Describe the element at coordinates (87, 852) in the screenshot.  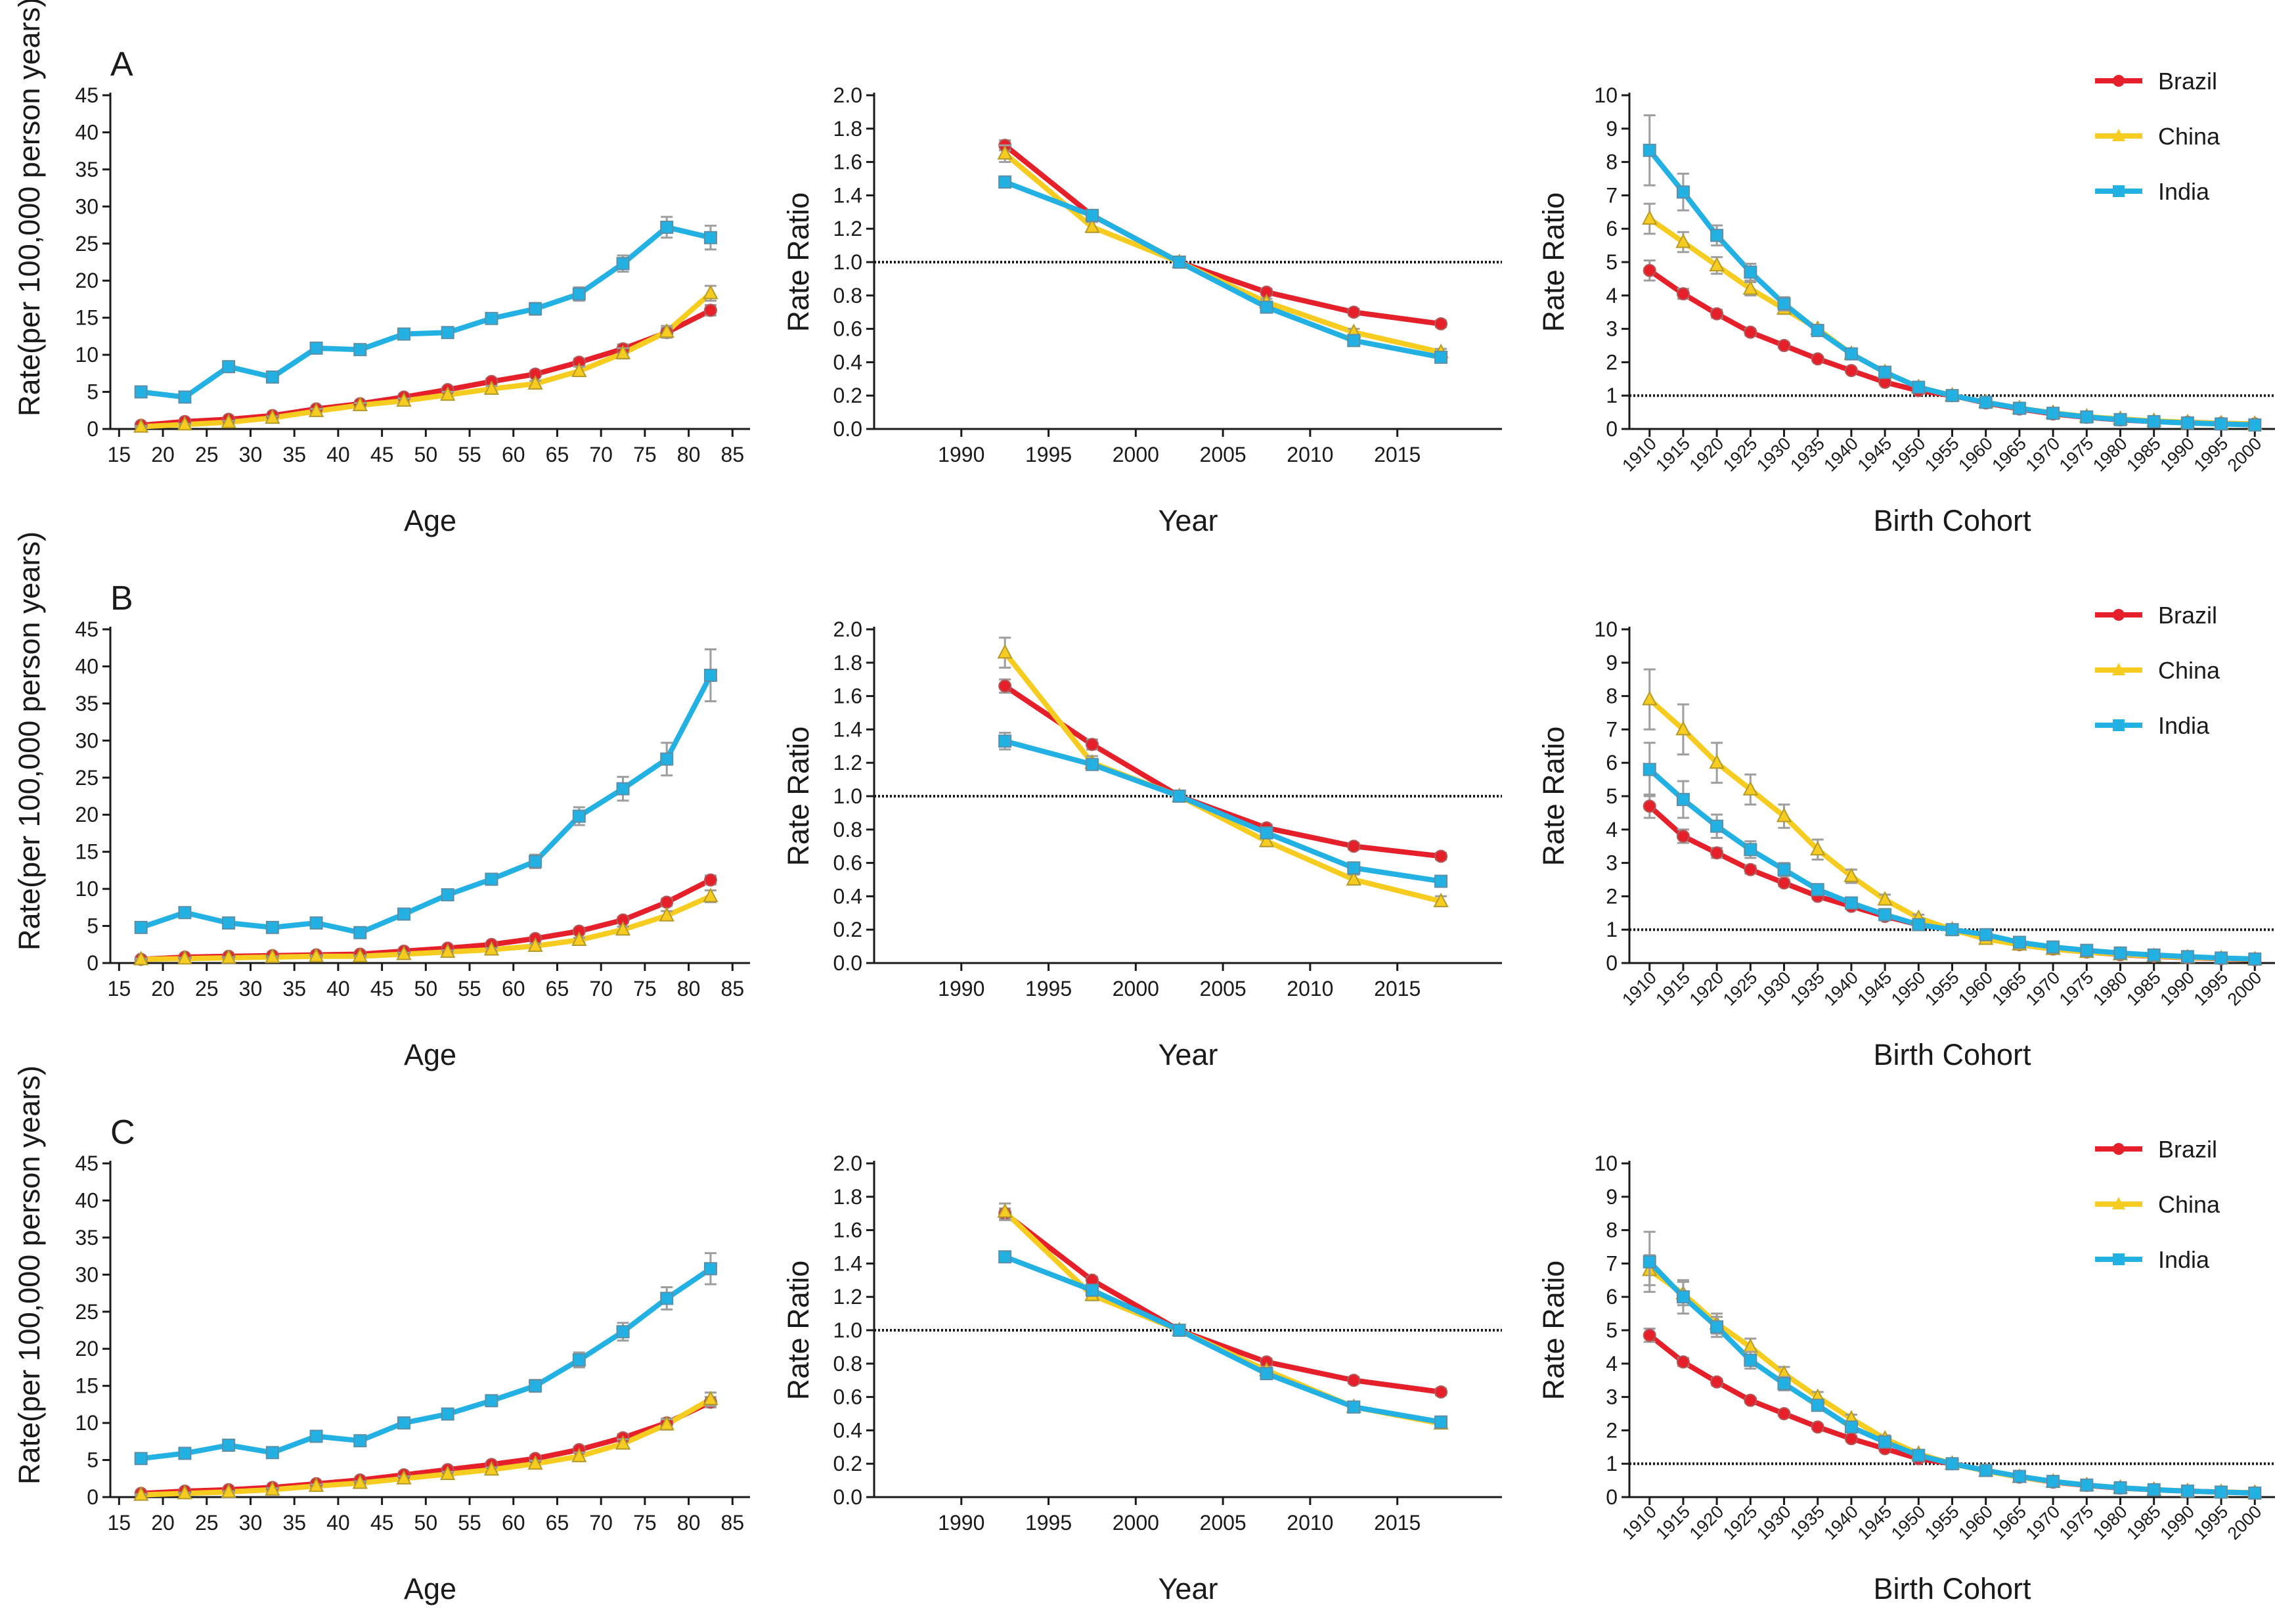
I see `y-tick-label: 15` at that location.